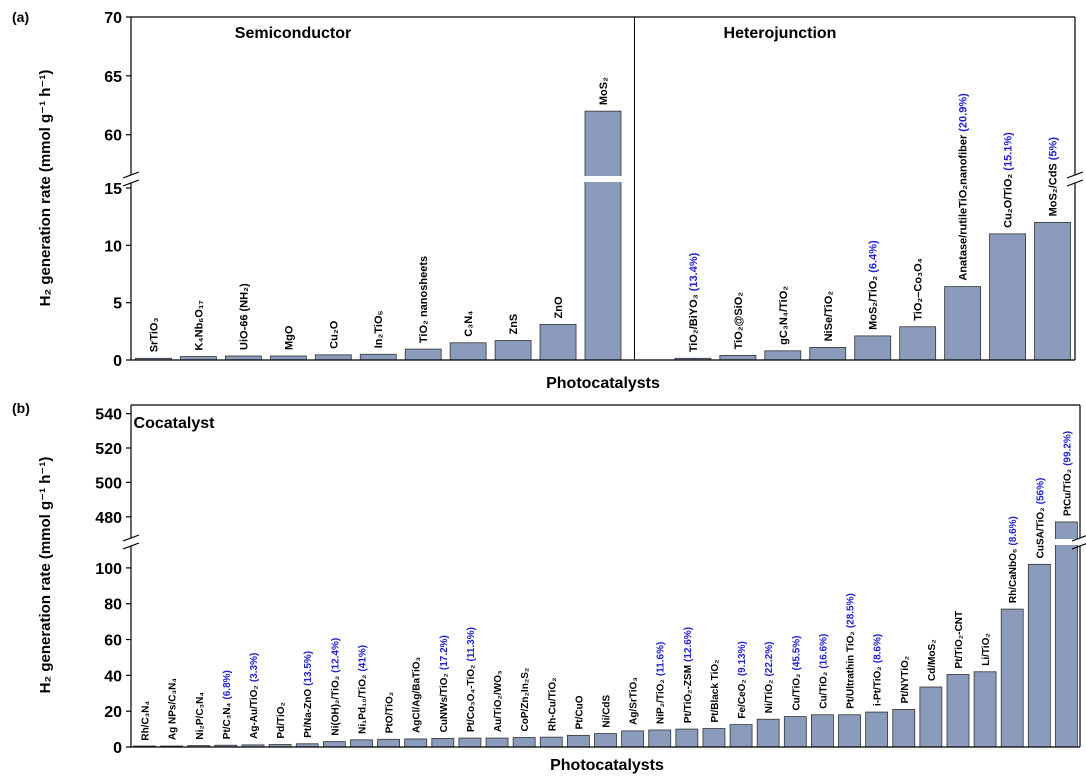 The image size is (1086, 782). Describe the element at coordinates (113, 676) in the screenshot. I see `y-tick-label: 40` at that location.